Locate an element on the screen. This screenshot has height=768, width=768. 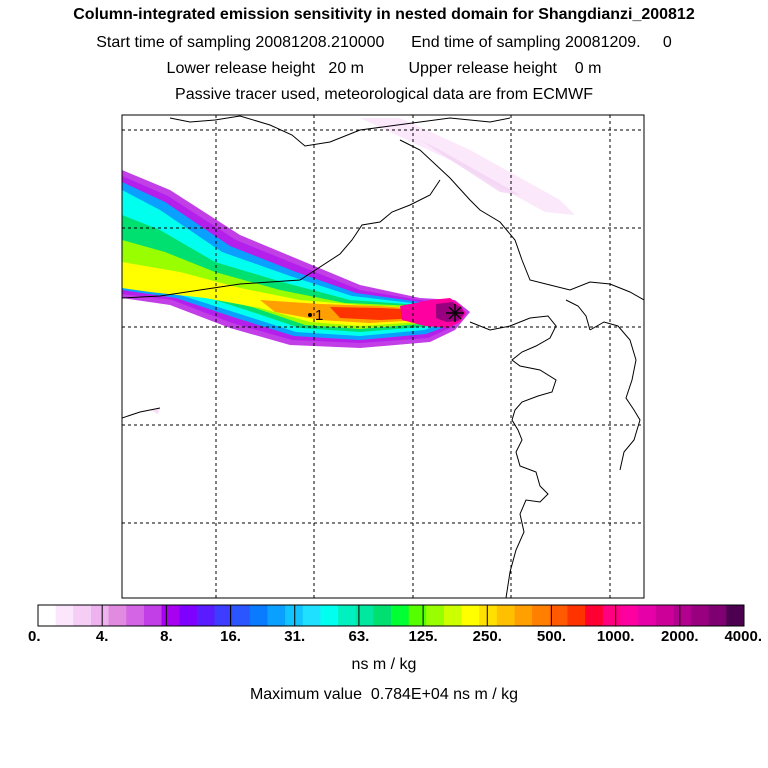
maximum-value-text: Maximum value 0.784E+04 ns m / kg is located at coordinates (384, 694).